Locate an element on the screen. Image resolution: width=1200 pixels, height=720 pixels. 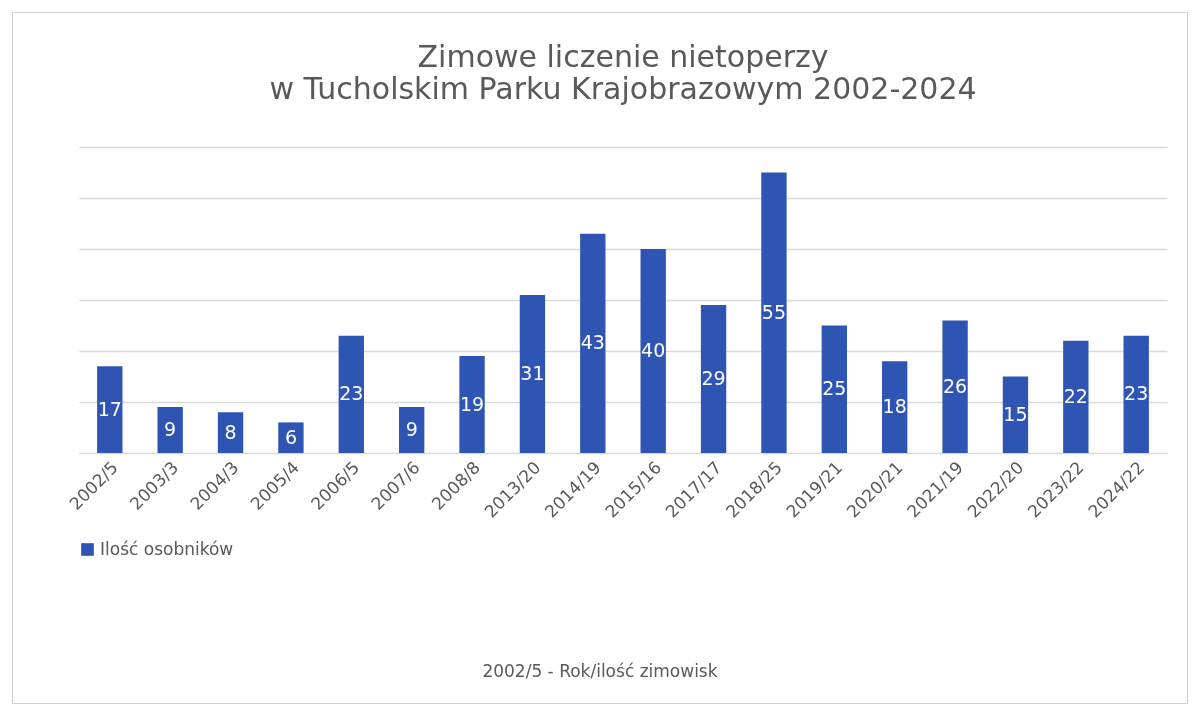
data-label: 19 is located at coordinates (472, 403).